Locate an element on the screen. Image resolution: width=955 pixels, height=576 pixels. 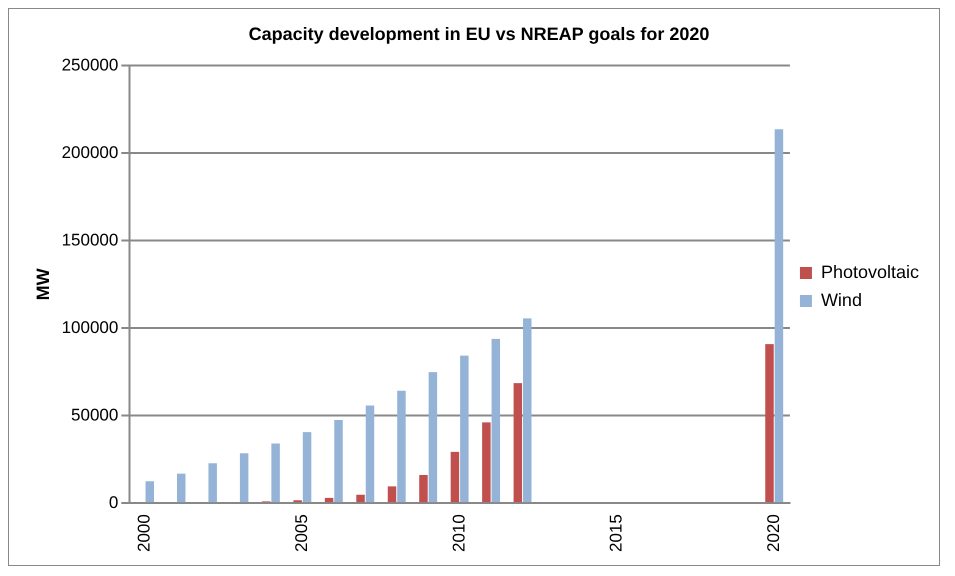
x-tick-label: 2010 is located at coordinates (458, 533).